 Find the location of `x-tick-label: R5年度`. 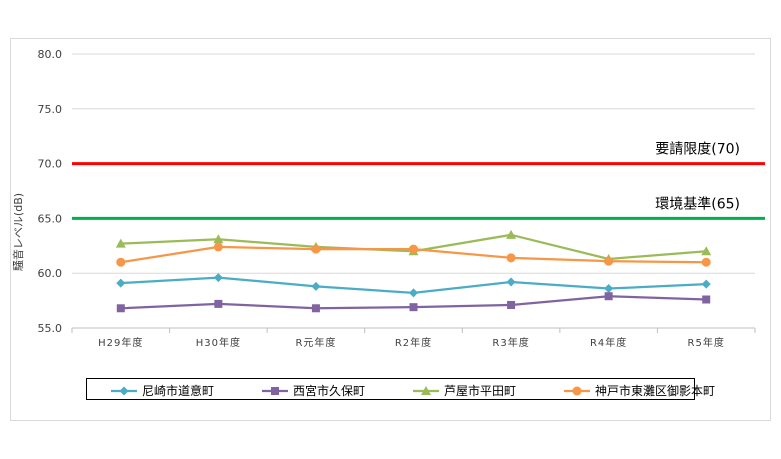

x-tick-label: R5年度 is located at coordinates (706, 342).